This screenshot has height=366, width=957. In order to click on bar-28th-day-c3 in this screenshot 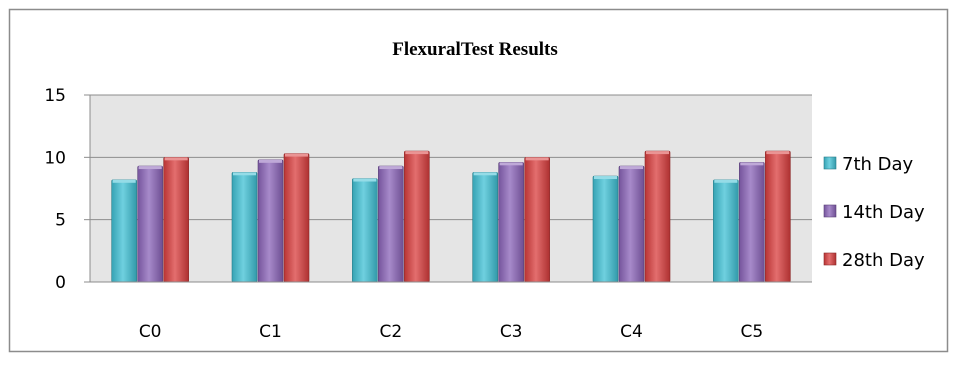, I will do `click(537, 220)`.